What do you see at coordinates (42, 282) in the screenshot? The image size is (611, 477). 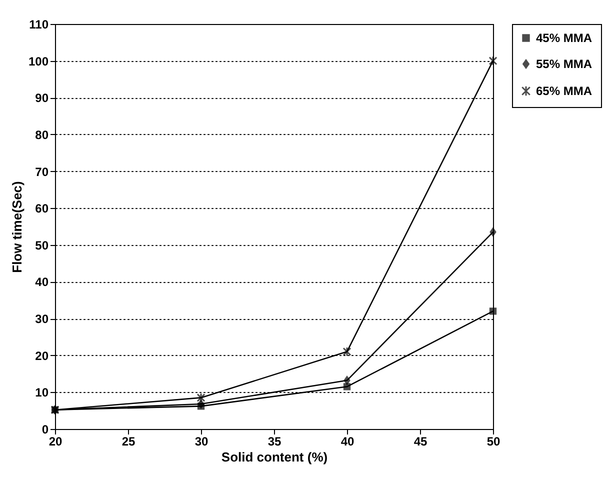 I see `y-tick-label: 40` at bounding box center [42, 282].